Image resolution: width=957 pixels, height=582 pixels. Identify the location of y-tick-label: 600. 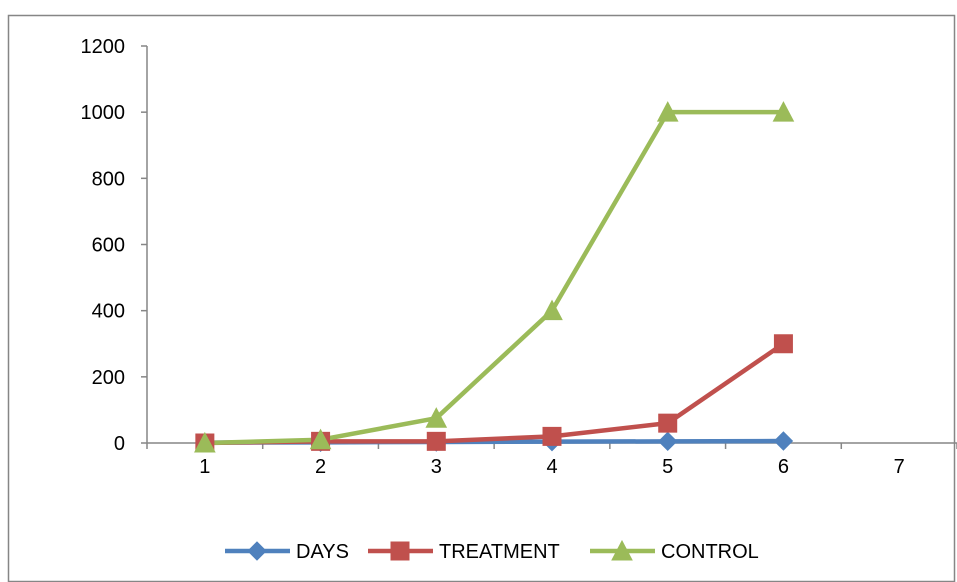
(108, 246).